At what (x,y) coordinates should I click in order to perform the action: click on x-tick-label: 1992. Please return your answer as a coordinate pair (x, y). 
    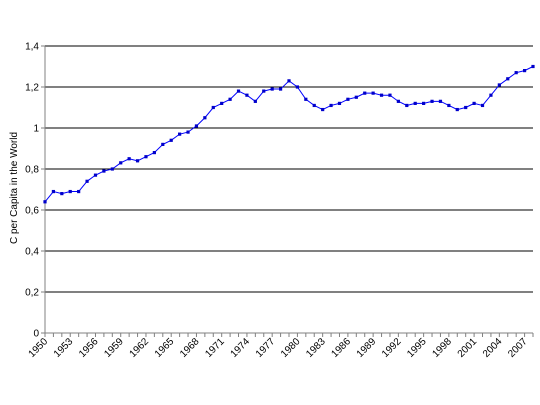
    Looking at the image, I should click on (392, 348).